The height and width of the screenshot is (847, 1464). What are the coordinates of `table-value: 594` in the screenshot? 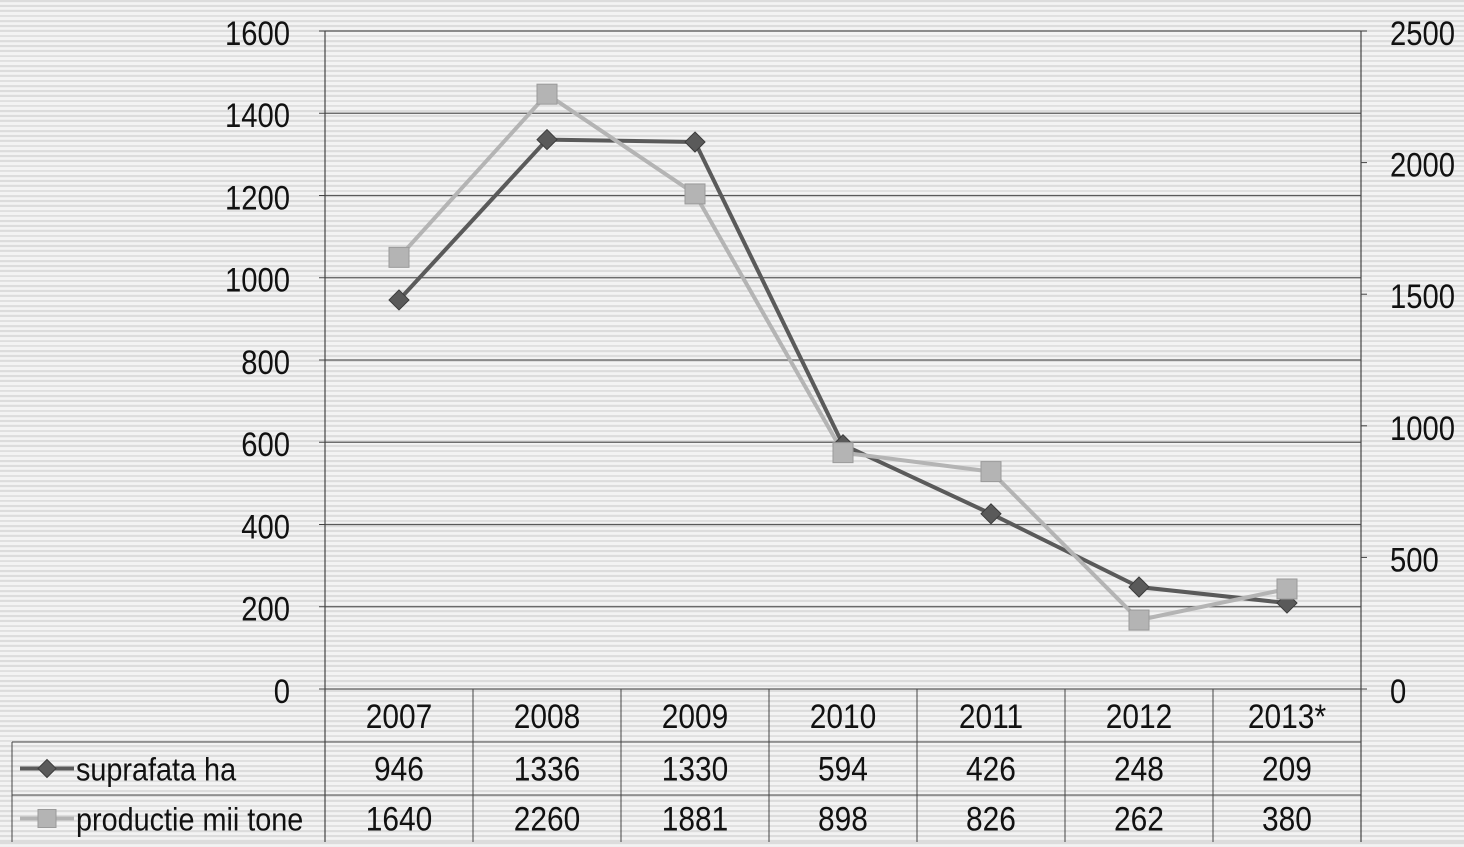 It's located at (843, 769).